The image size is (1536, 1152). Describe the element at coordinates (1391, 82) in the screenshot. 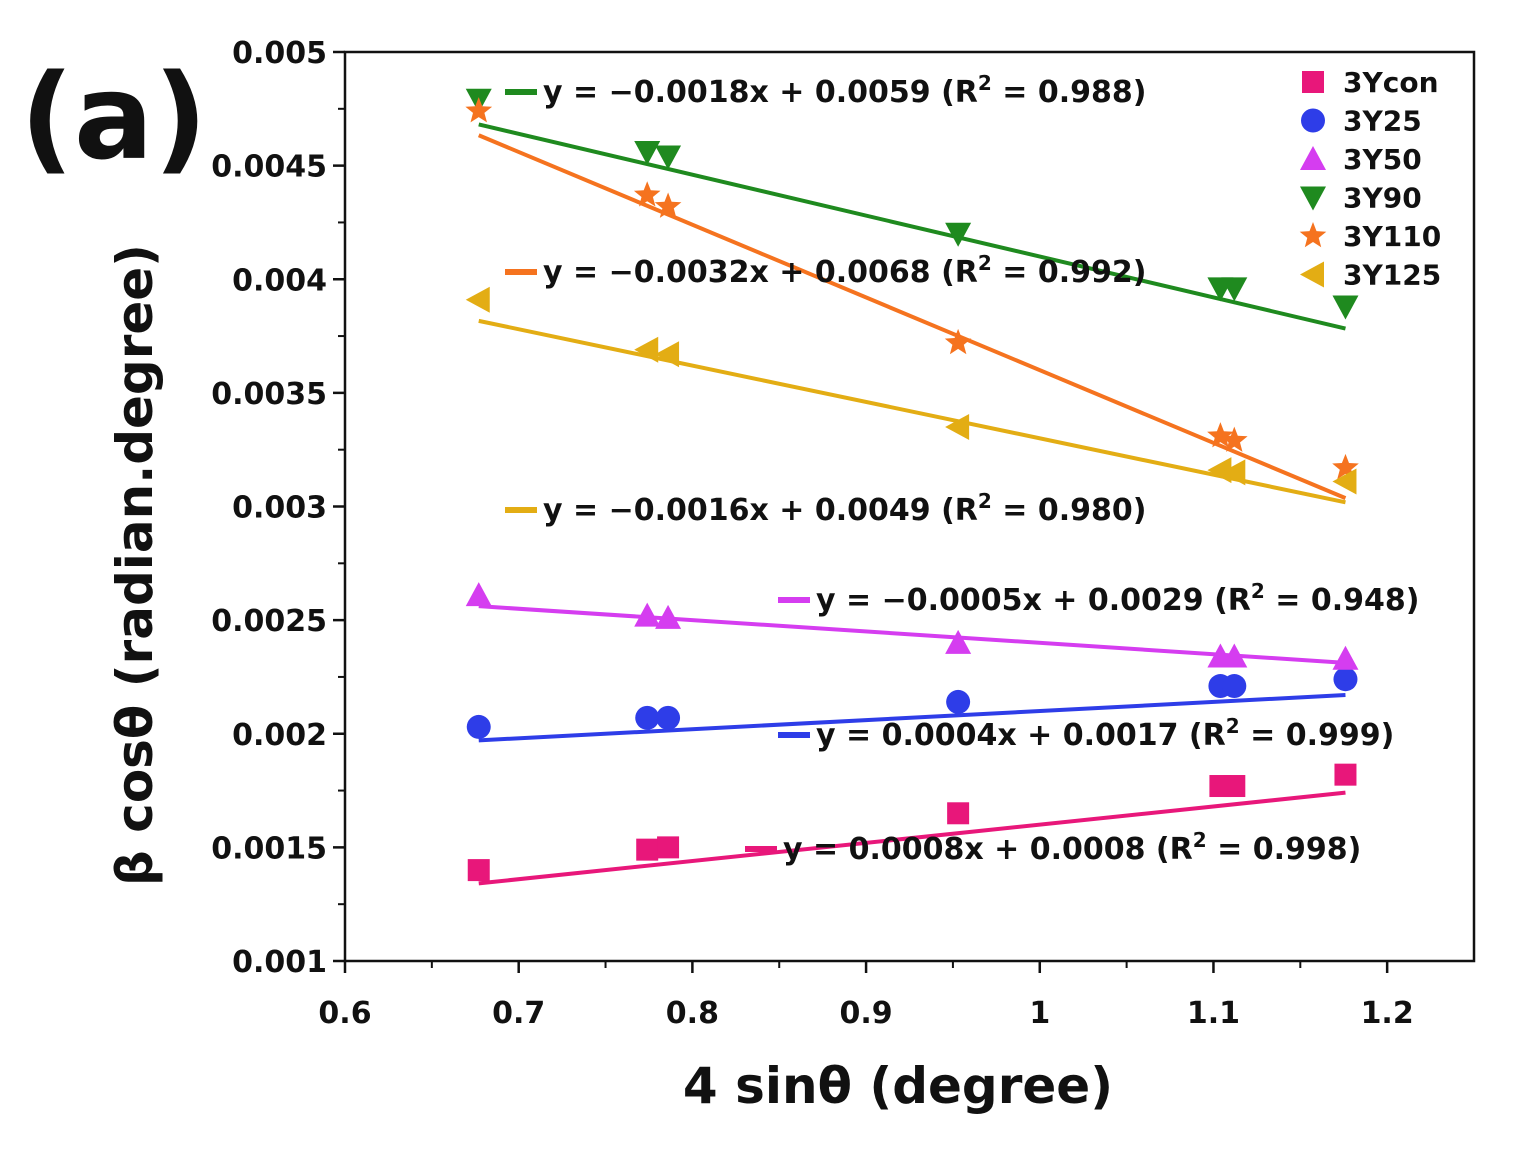

I see `legend-label-3Ycon: 3Ycon` at that location.